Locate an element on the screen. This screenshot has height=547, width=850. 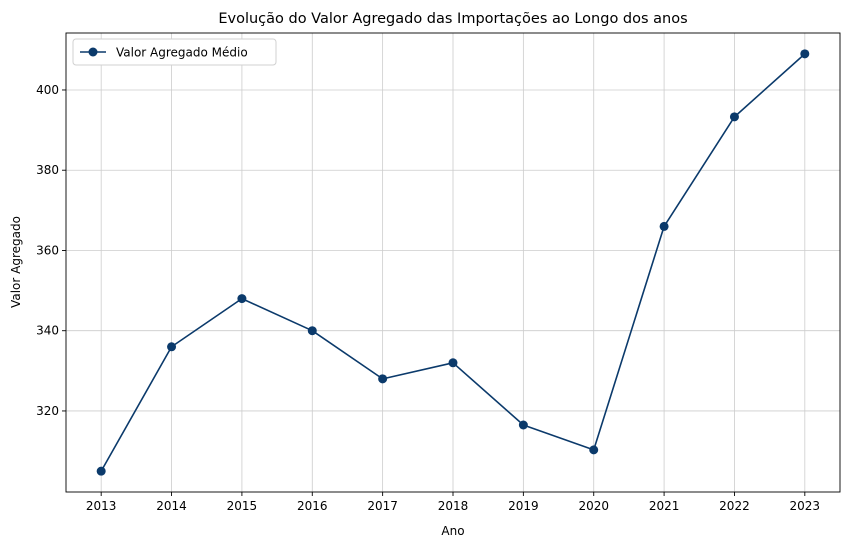
x-tick-label: 2014 is located at coordinates (171, 506).